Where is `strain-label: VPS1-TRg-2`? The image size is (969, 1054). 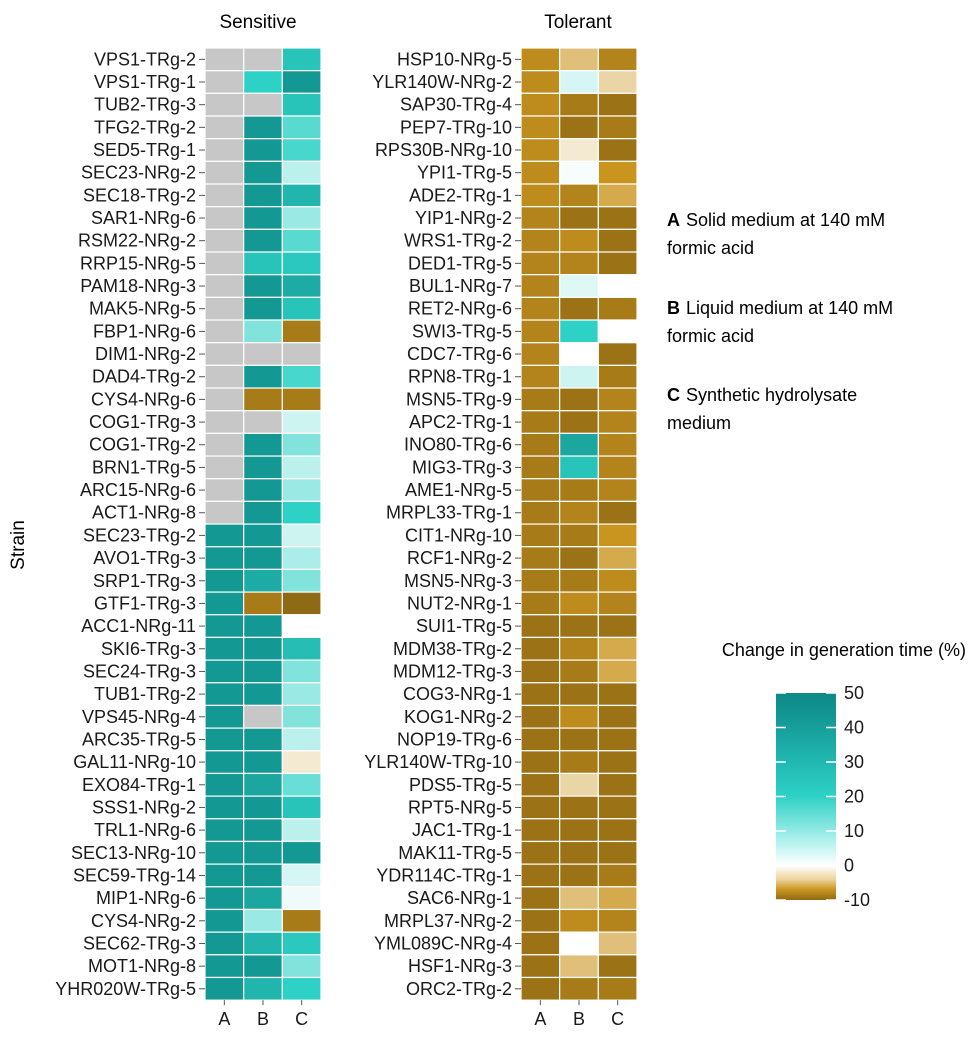
strain-label: VPS1-TRg-2 is located at coordinates (145, 59).